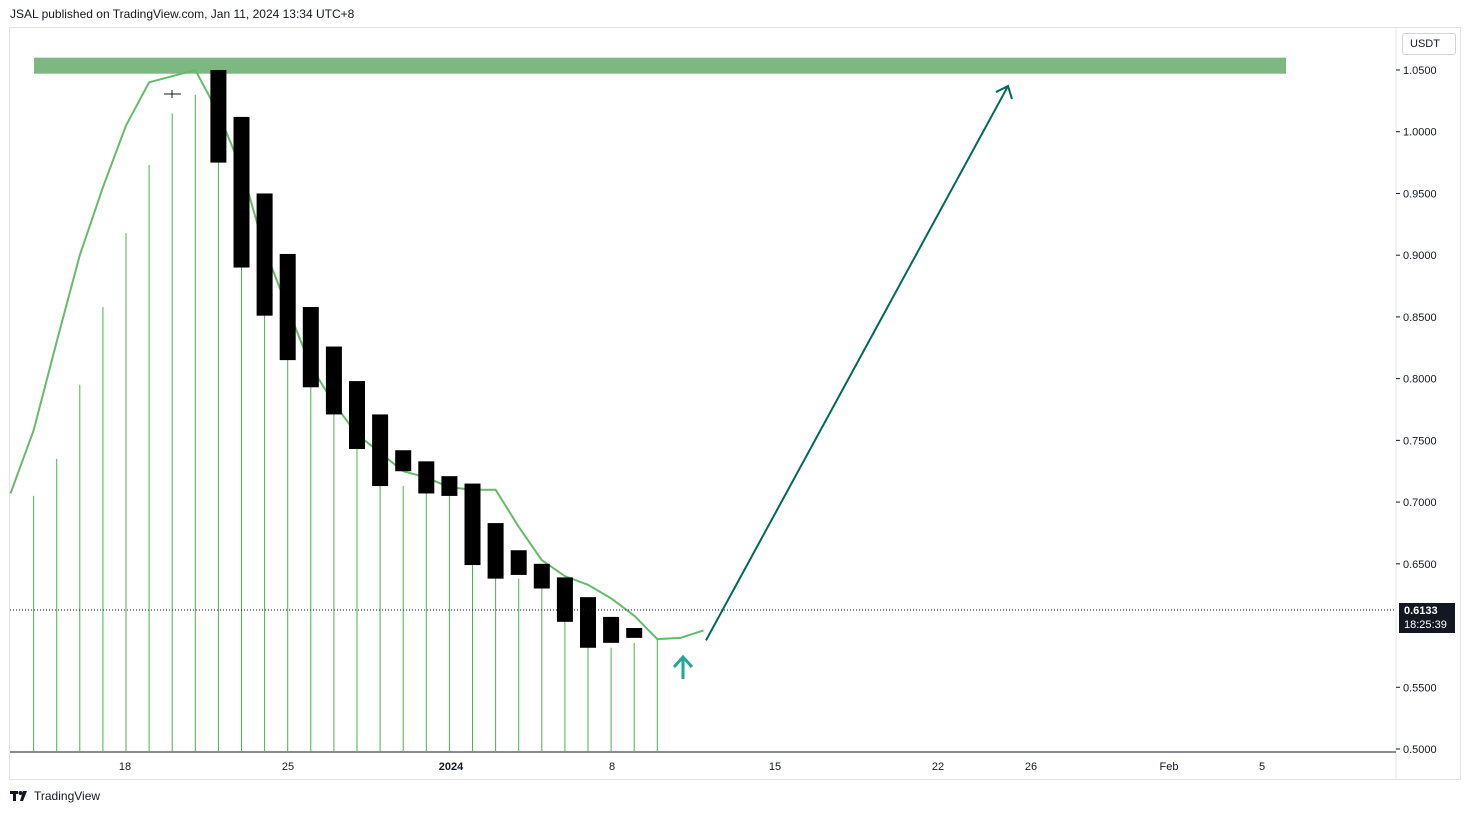 The image size is (1470, 815). I want to click on signal-head, so click(683, 661).